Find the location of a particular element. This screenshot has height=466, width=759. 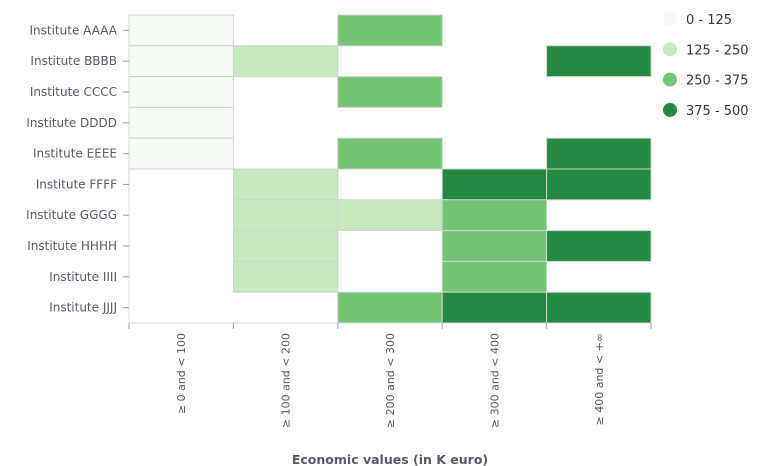

legend-label: 250 - 375 is located at coordinates (717, 81).